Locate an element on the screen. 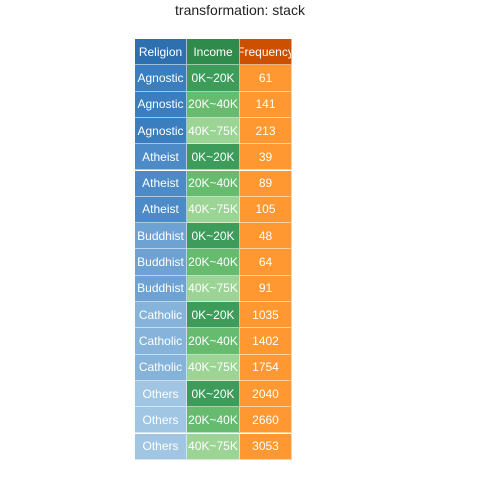 This screenshot has width=480, height=480. column-header: Income is located at coordinates (213, 52).